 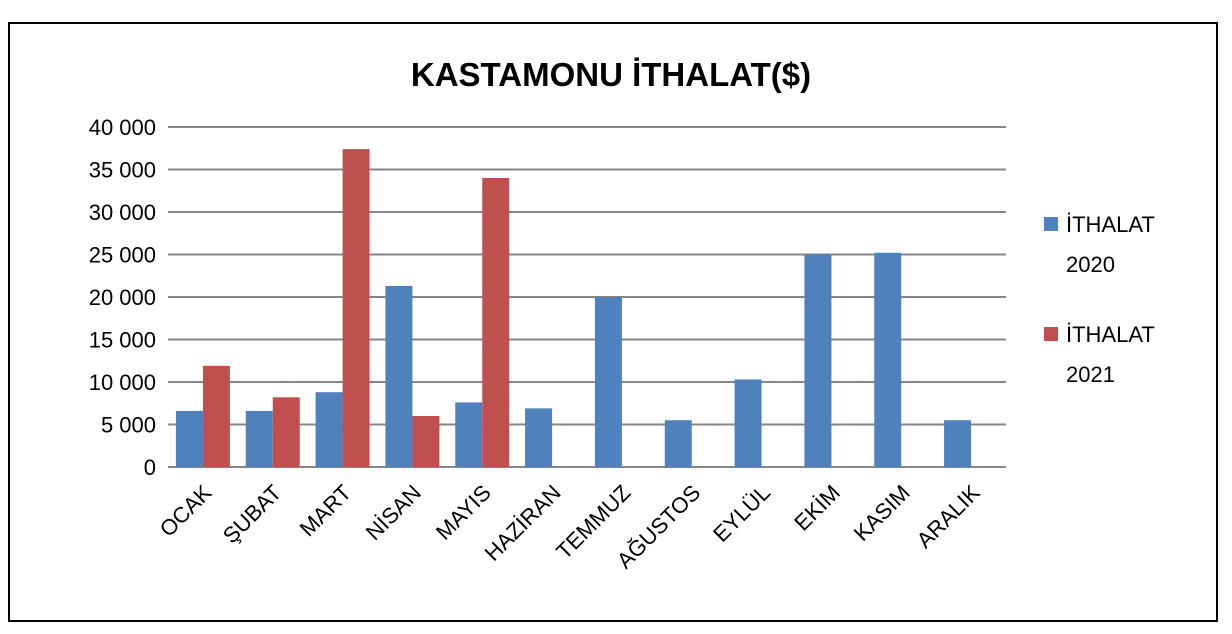 I want to click on legend: İTHALAT 2020 İTHALAT 2021, so click(x=1099, y=299).